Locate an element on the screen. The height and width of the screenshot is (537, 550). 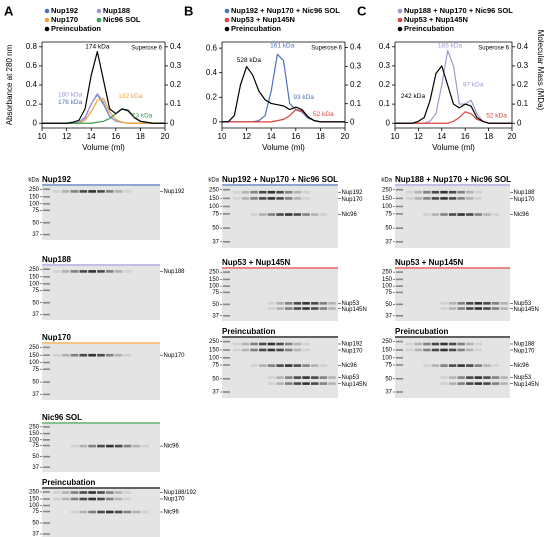
series-line is located at coordinates (283, 94).